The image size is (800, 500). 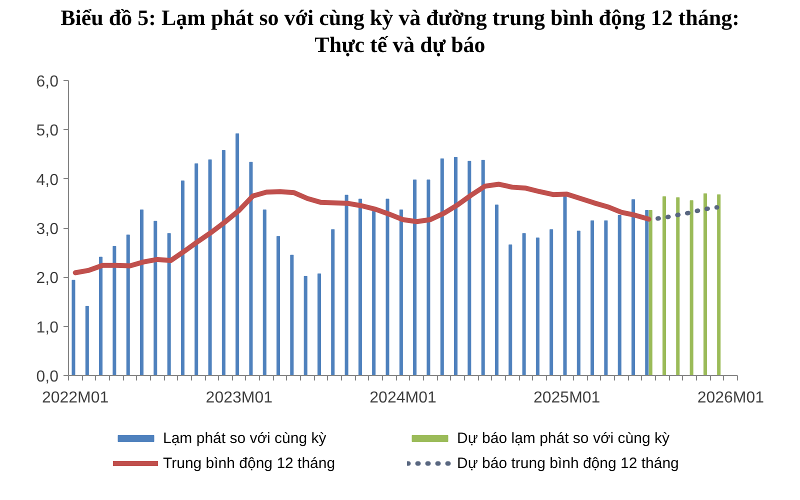 What do you see at coordinates (568, 463) in the screenshot?
I see `legend-label: Dự báo trung bình động 12 tháng` at bounding box center [568, 463].